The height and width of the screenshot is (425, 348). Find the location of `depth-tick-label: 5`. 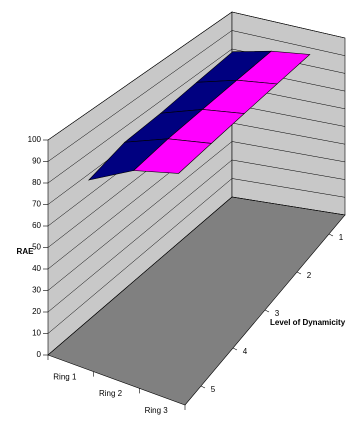

depth-tick-label: 5 is located at coordinates (213, 389).